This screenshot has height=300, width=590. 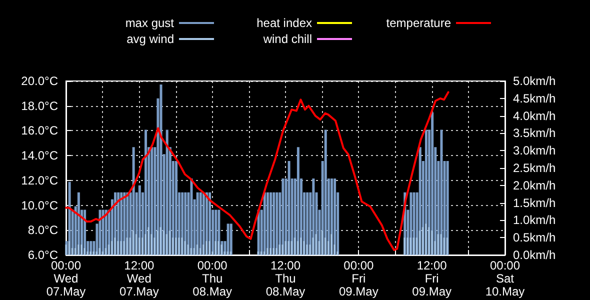 What do you see at coordinates (432, 278) in the screenshot?
I see `x-tick-label: 12:00 Fri 09.May` at bounding box center [432, 278].